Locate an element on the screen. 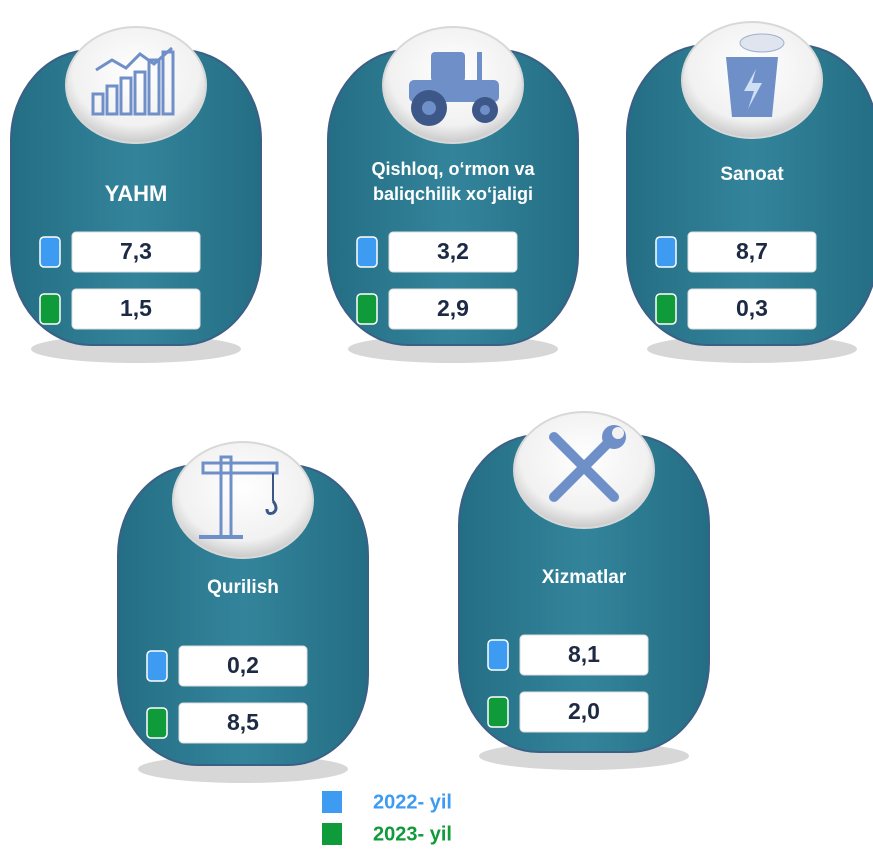  value: 2,9 is located at coordinates (453, 308).